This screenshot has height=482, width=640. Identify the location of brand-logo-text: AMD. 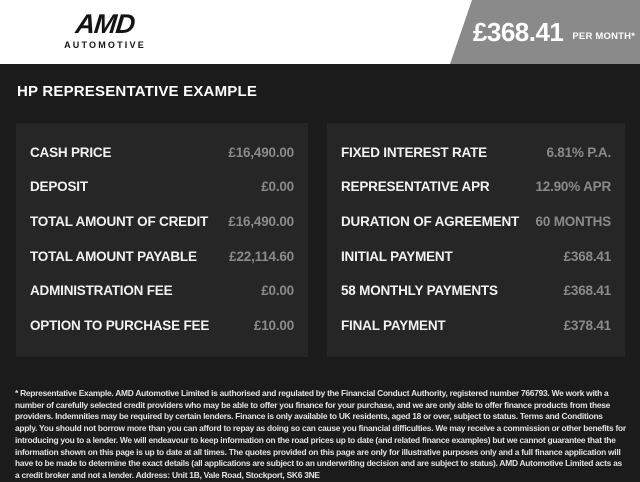
(105, 24).